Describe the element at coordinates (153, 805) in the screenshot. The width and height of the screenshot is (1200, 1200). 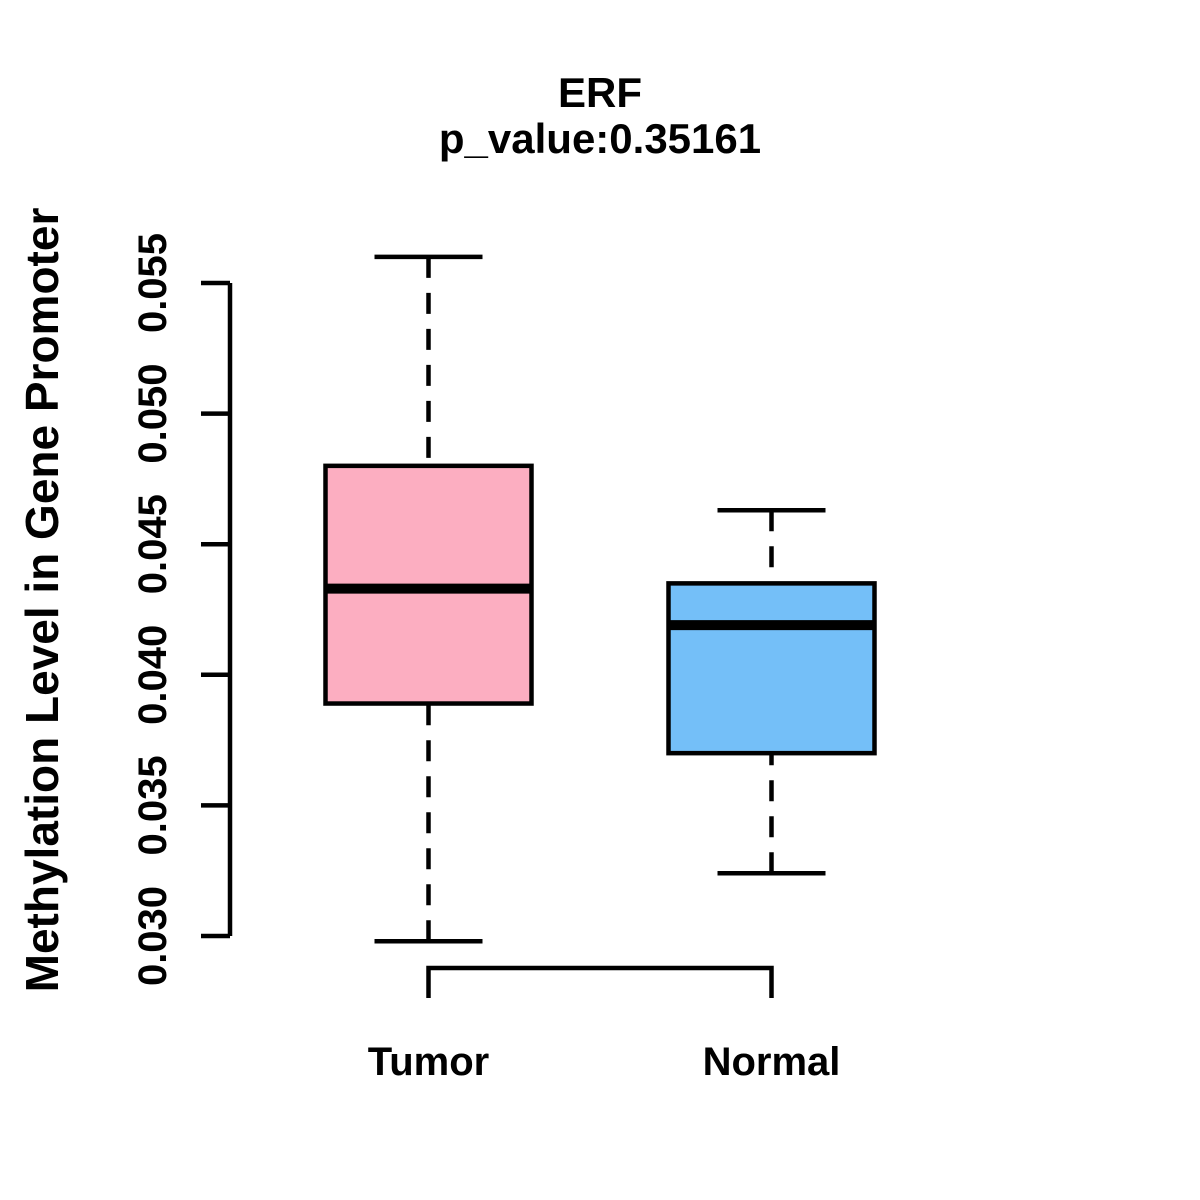
I see `y-tick-label: 0.035` at that location.